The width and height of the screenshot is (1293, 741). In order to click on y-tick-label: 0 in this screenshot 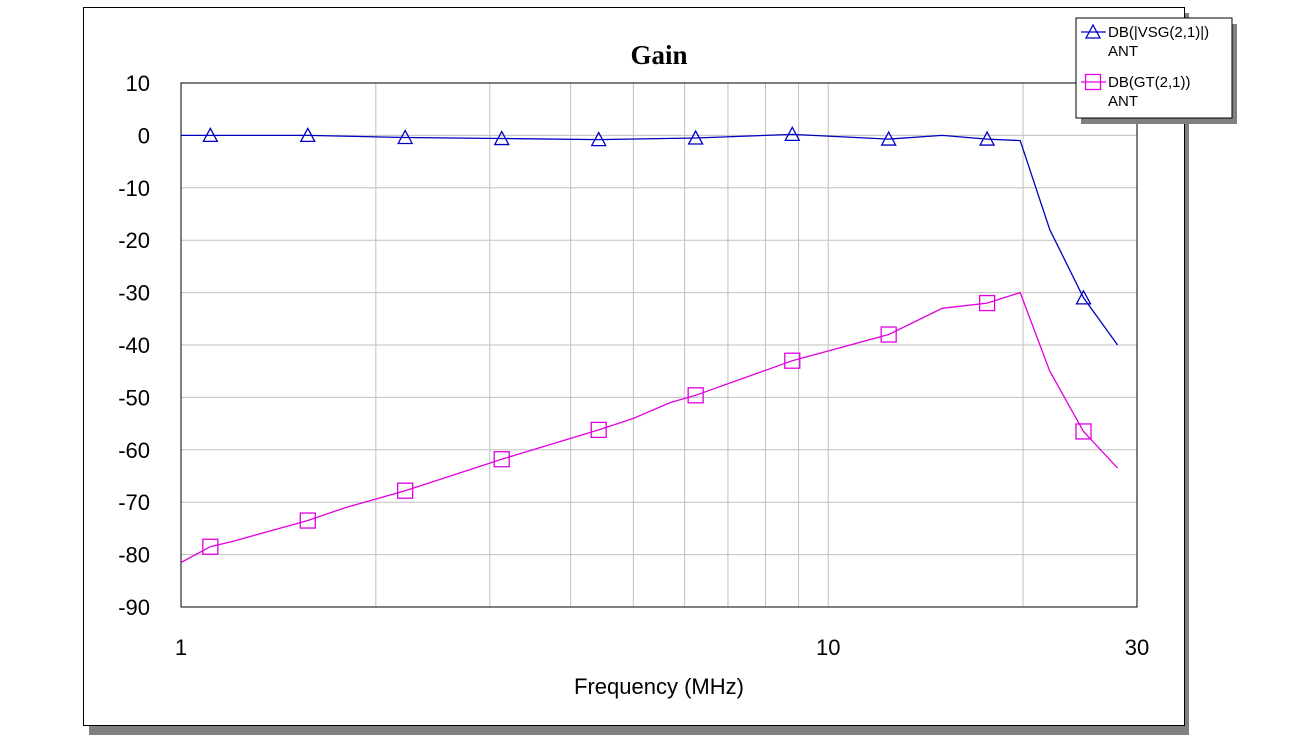, I will do `click(144, 135)`.